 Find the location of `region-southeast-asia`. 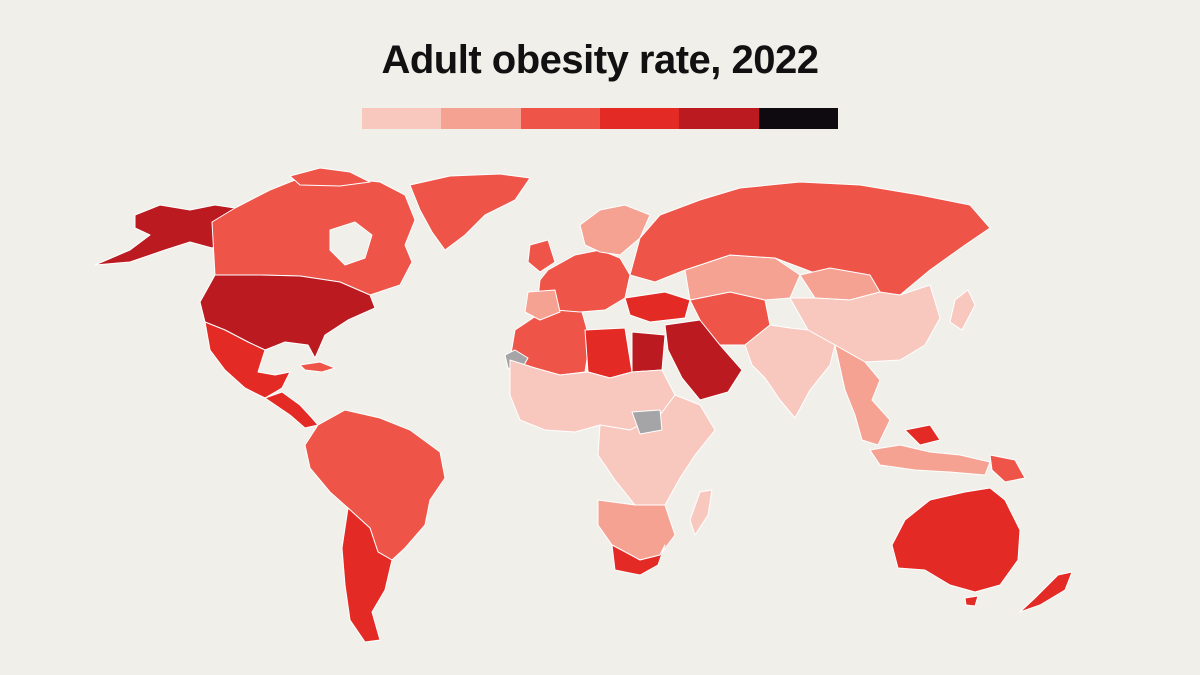

region-southeast-asia is located at coordinates (862, 395).